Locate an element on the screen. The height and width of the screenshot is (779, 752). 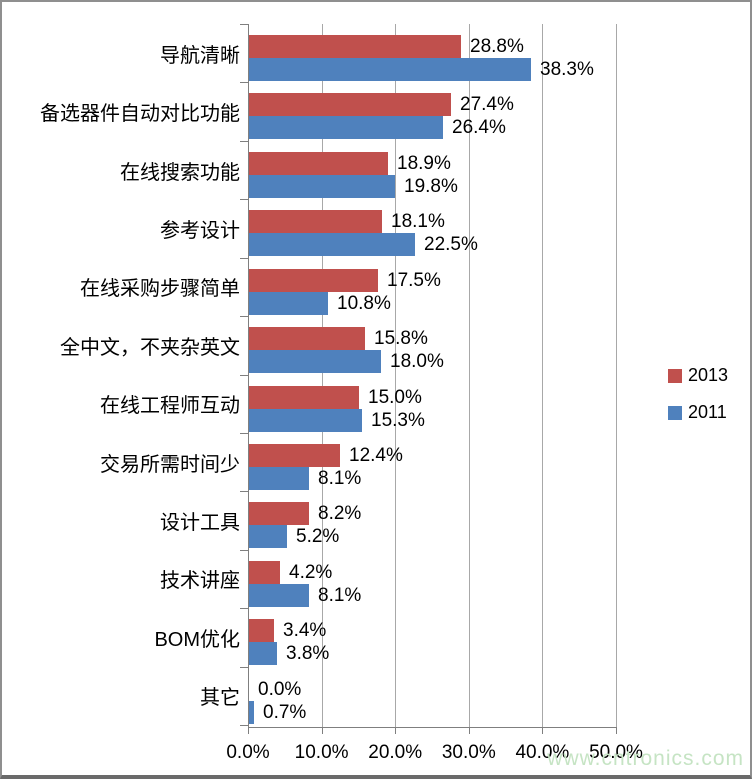
value-label-2013: 15.0% is located at coordinates (395, 397).